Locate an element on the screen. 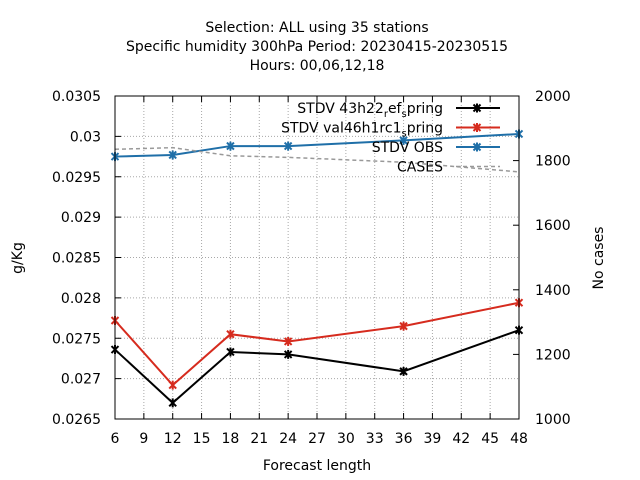 This screenshot has width=640, height=480. title-line-1: Selection: ALL using 35 stations is located at coordinates (316, 28).